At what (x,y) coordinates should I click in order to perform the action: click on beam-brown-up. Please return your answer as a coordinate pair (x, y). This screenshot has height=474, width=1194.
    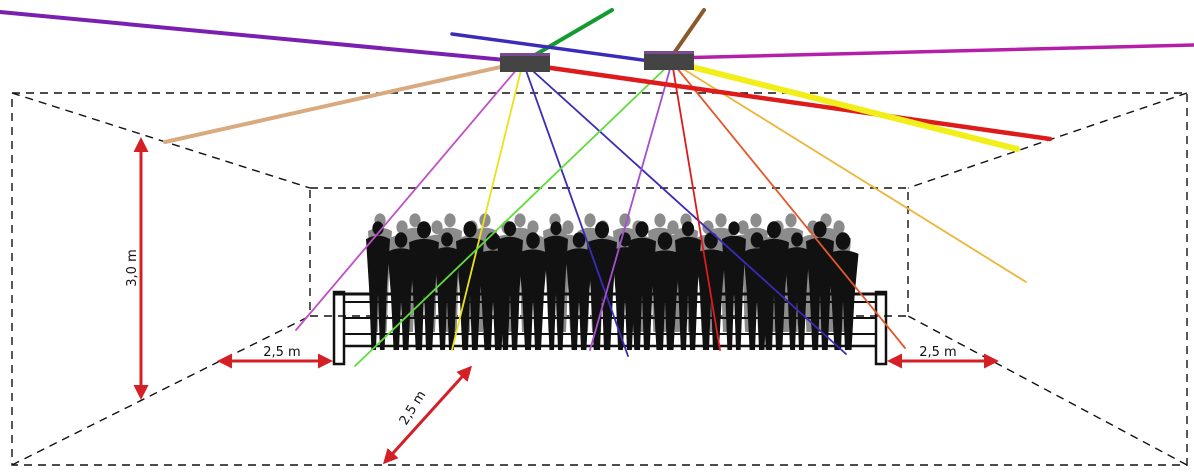
    Looking at the image, I should click on (688, 33).